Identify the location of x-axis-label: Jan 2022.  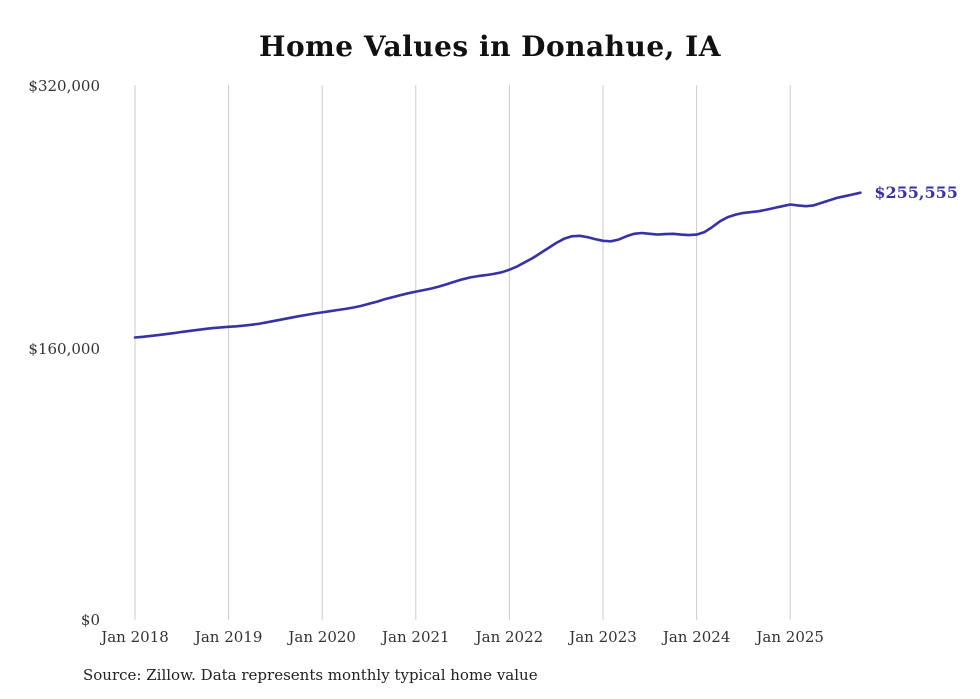
(509, 637).